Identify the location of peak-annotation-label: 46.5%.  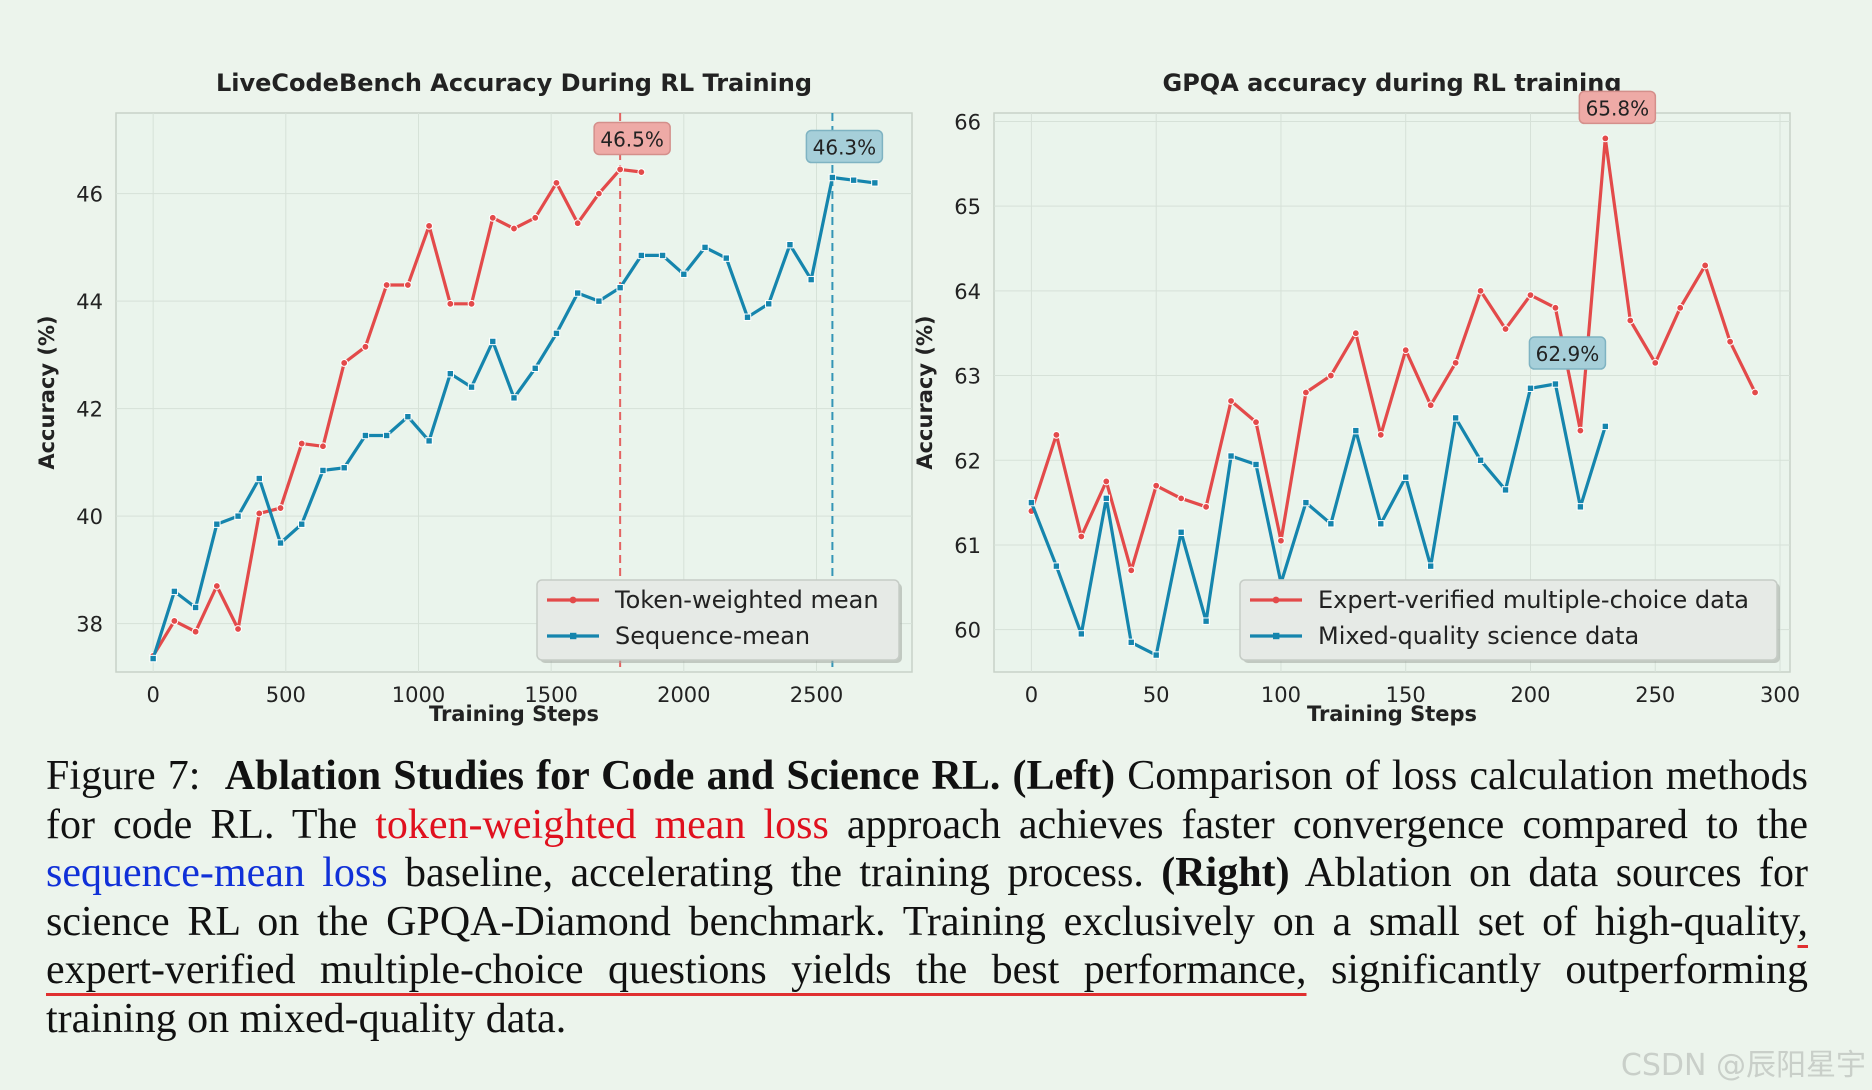
(632, 139).